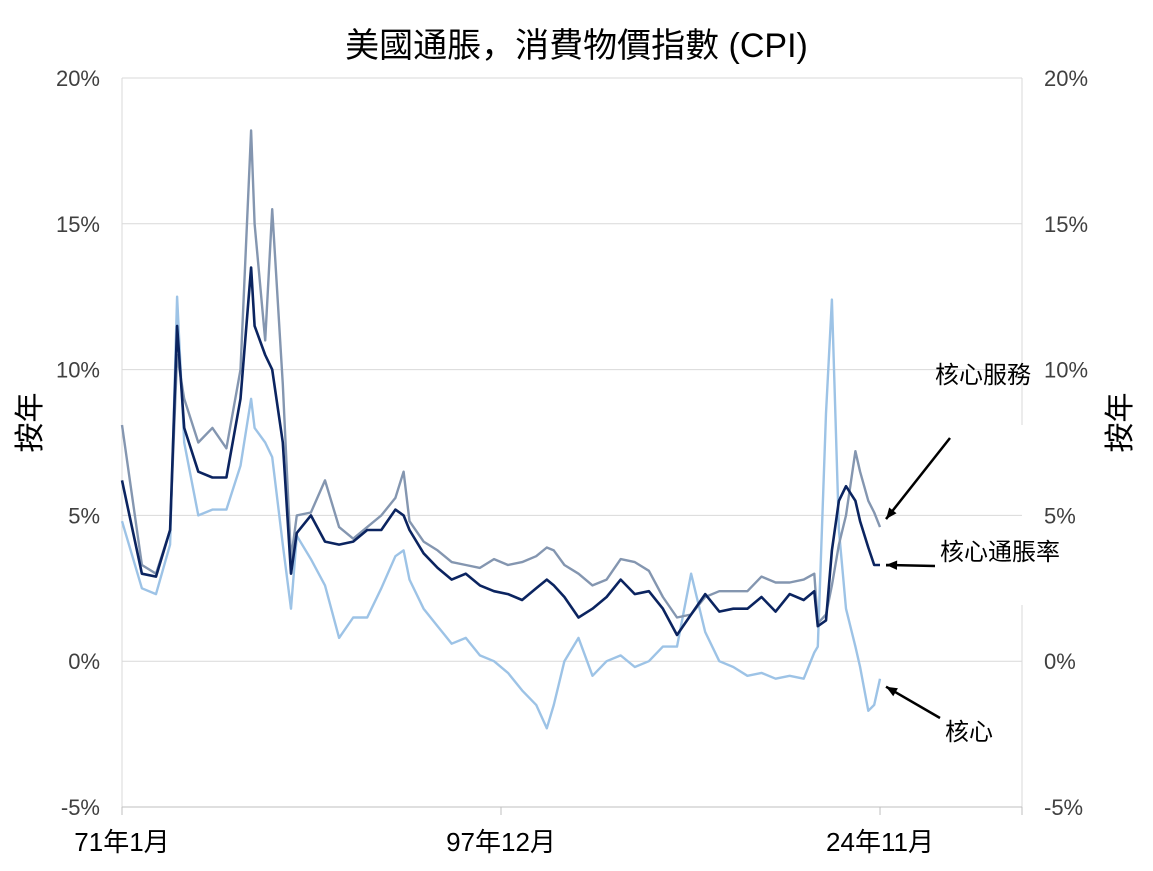 The width and height of the screenshot is (1153, 871). What do you see at coordinates (84, 661) in the screenshot?
I see `y-tick-label-left: 0%` at bounding box center [84, 661].